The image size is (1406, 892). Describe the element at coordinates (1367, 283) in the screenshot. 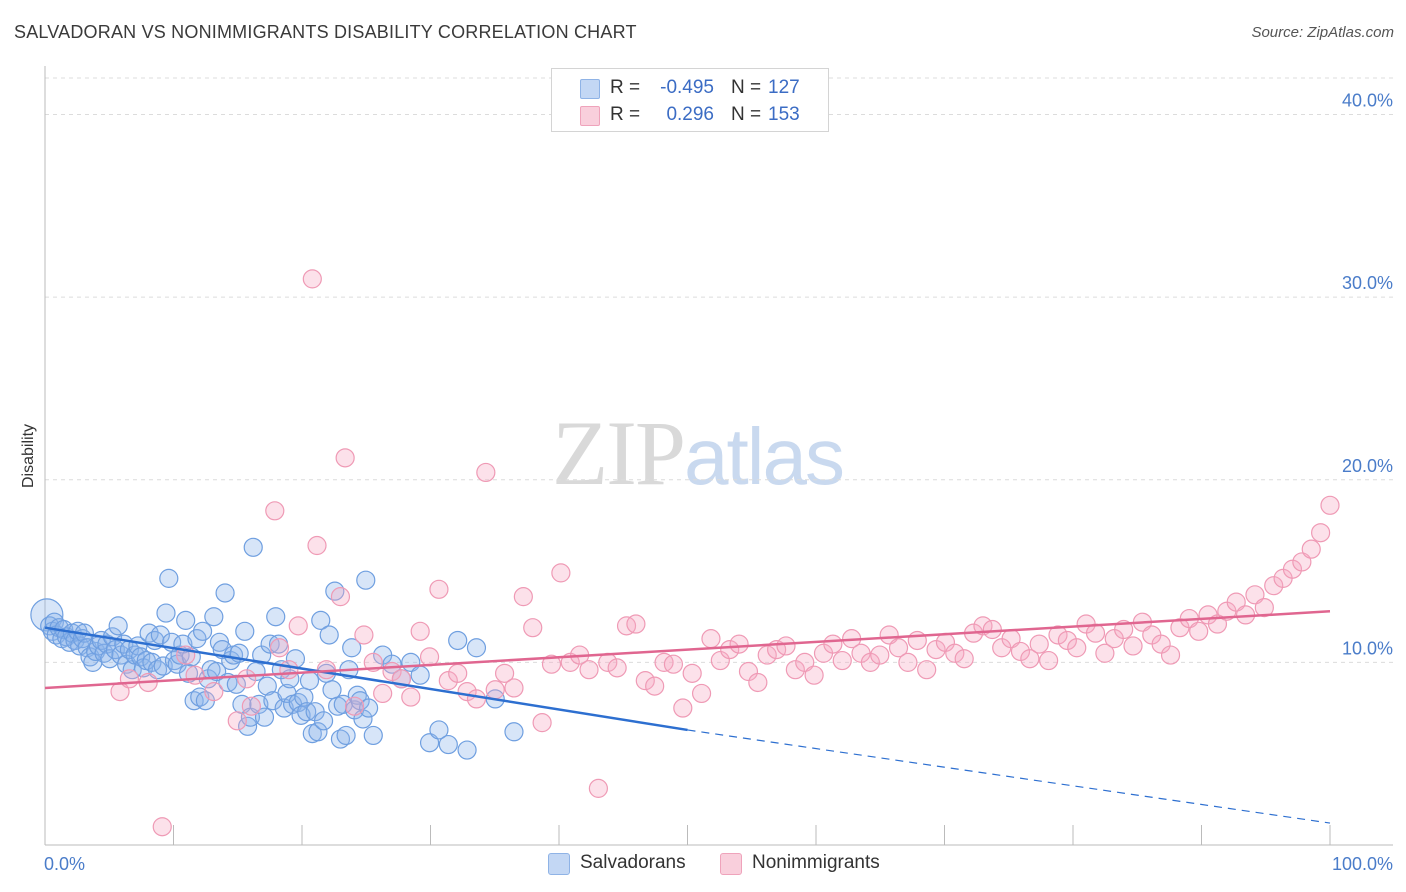

I see `y-tick-label: 30.0%` at that location.